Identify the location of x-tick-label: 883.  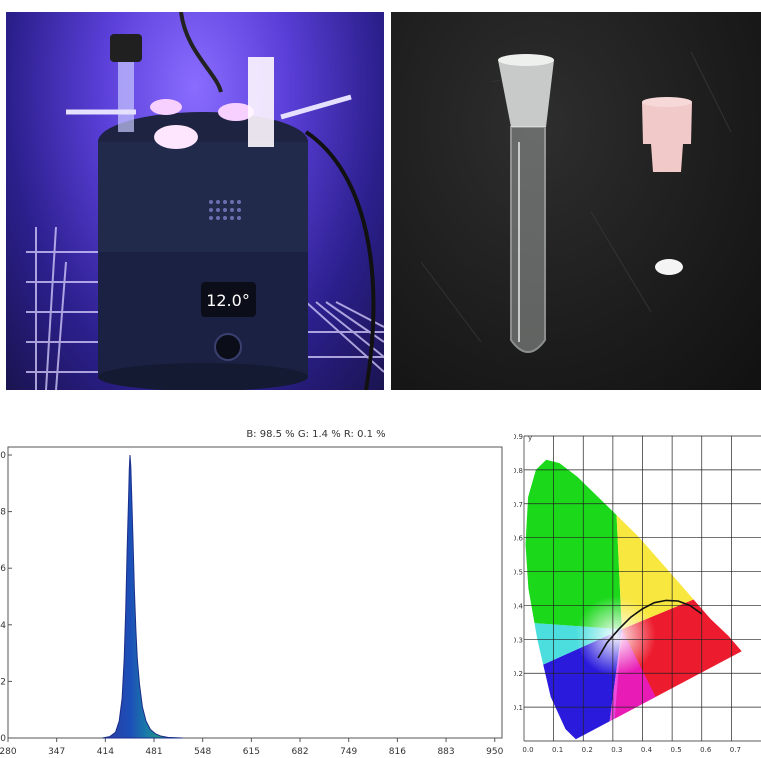
(445, 752).